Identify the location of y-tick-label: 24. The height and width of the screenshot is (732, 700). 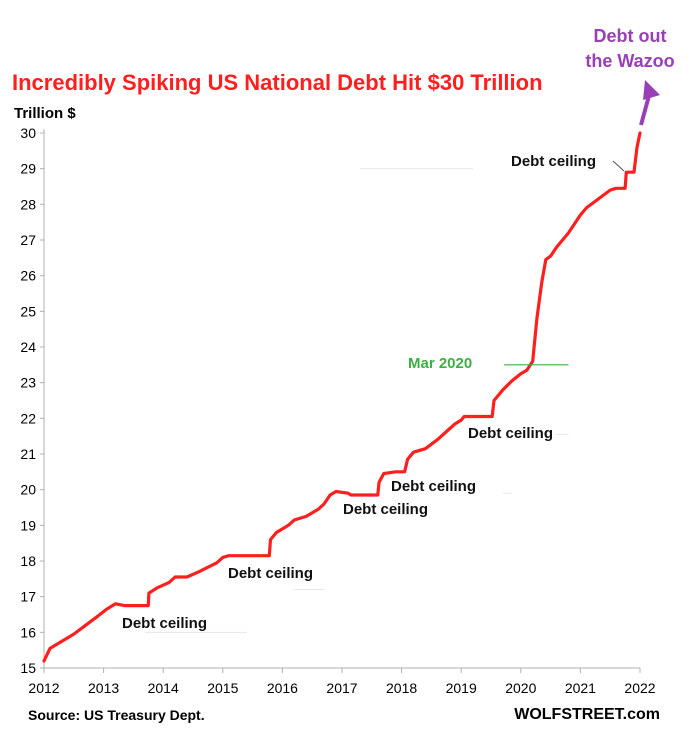
(28, 347).